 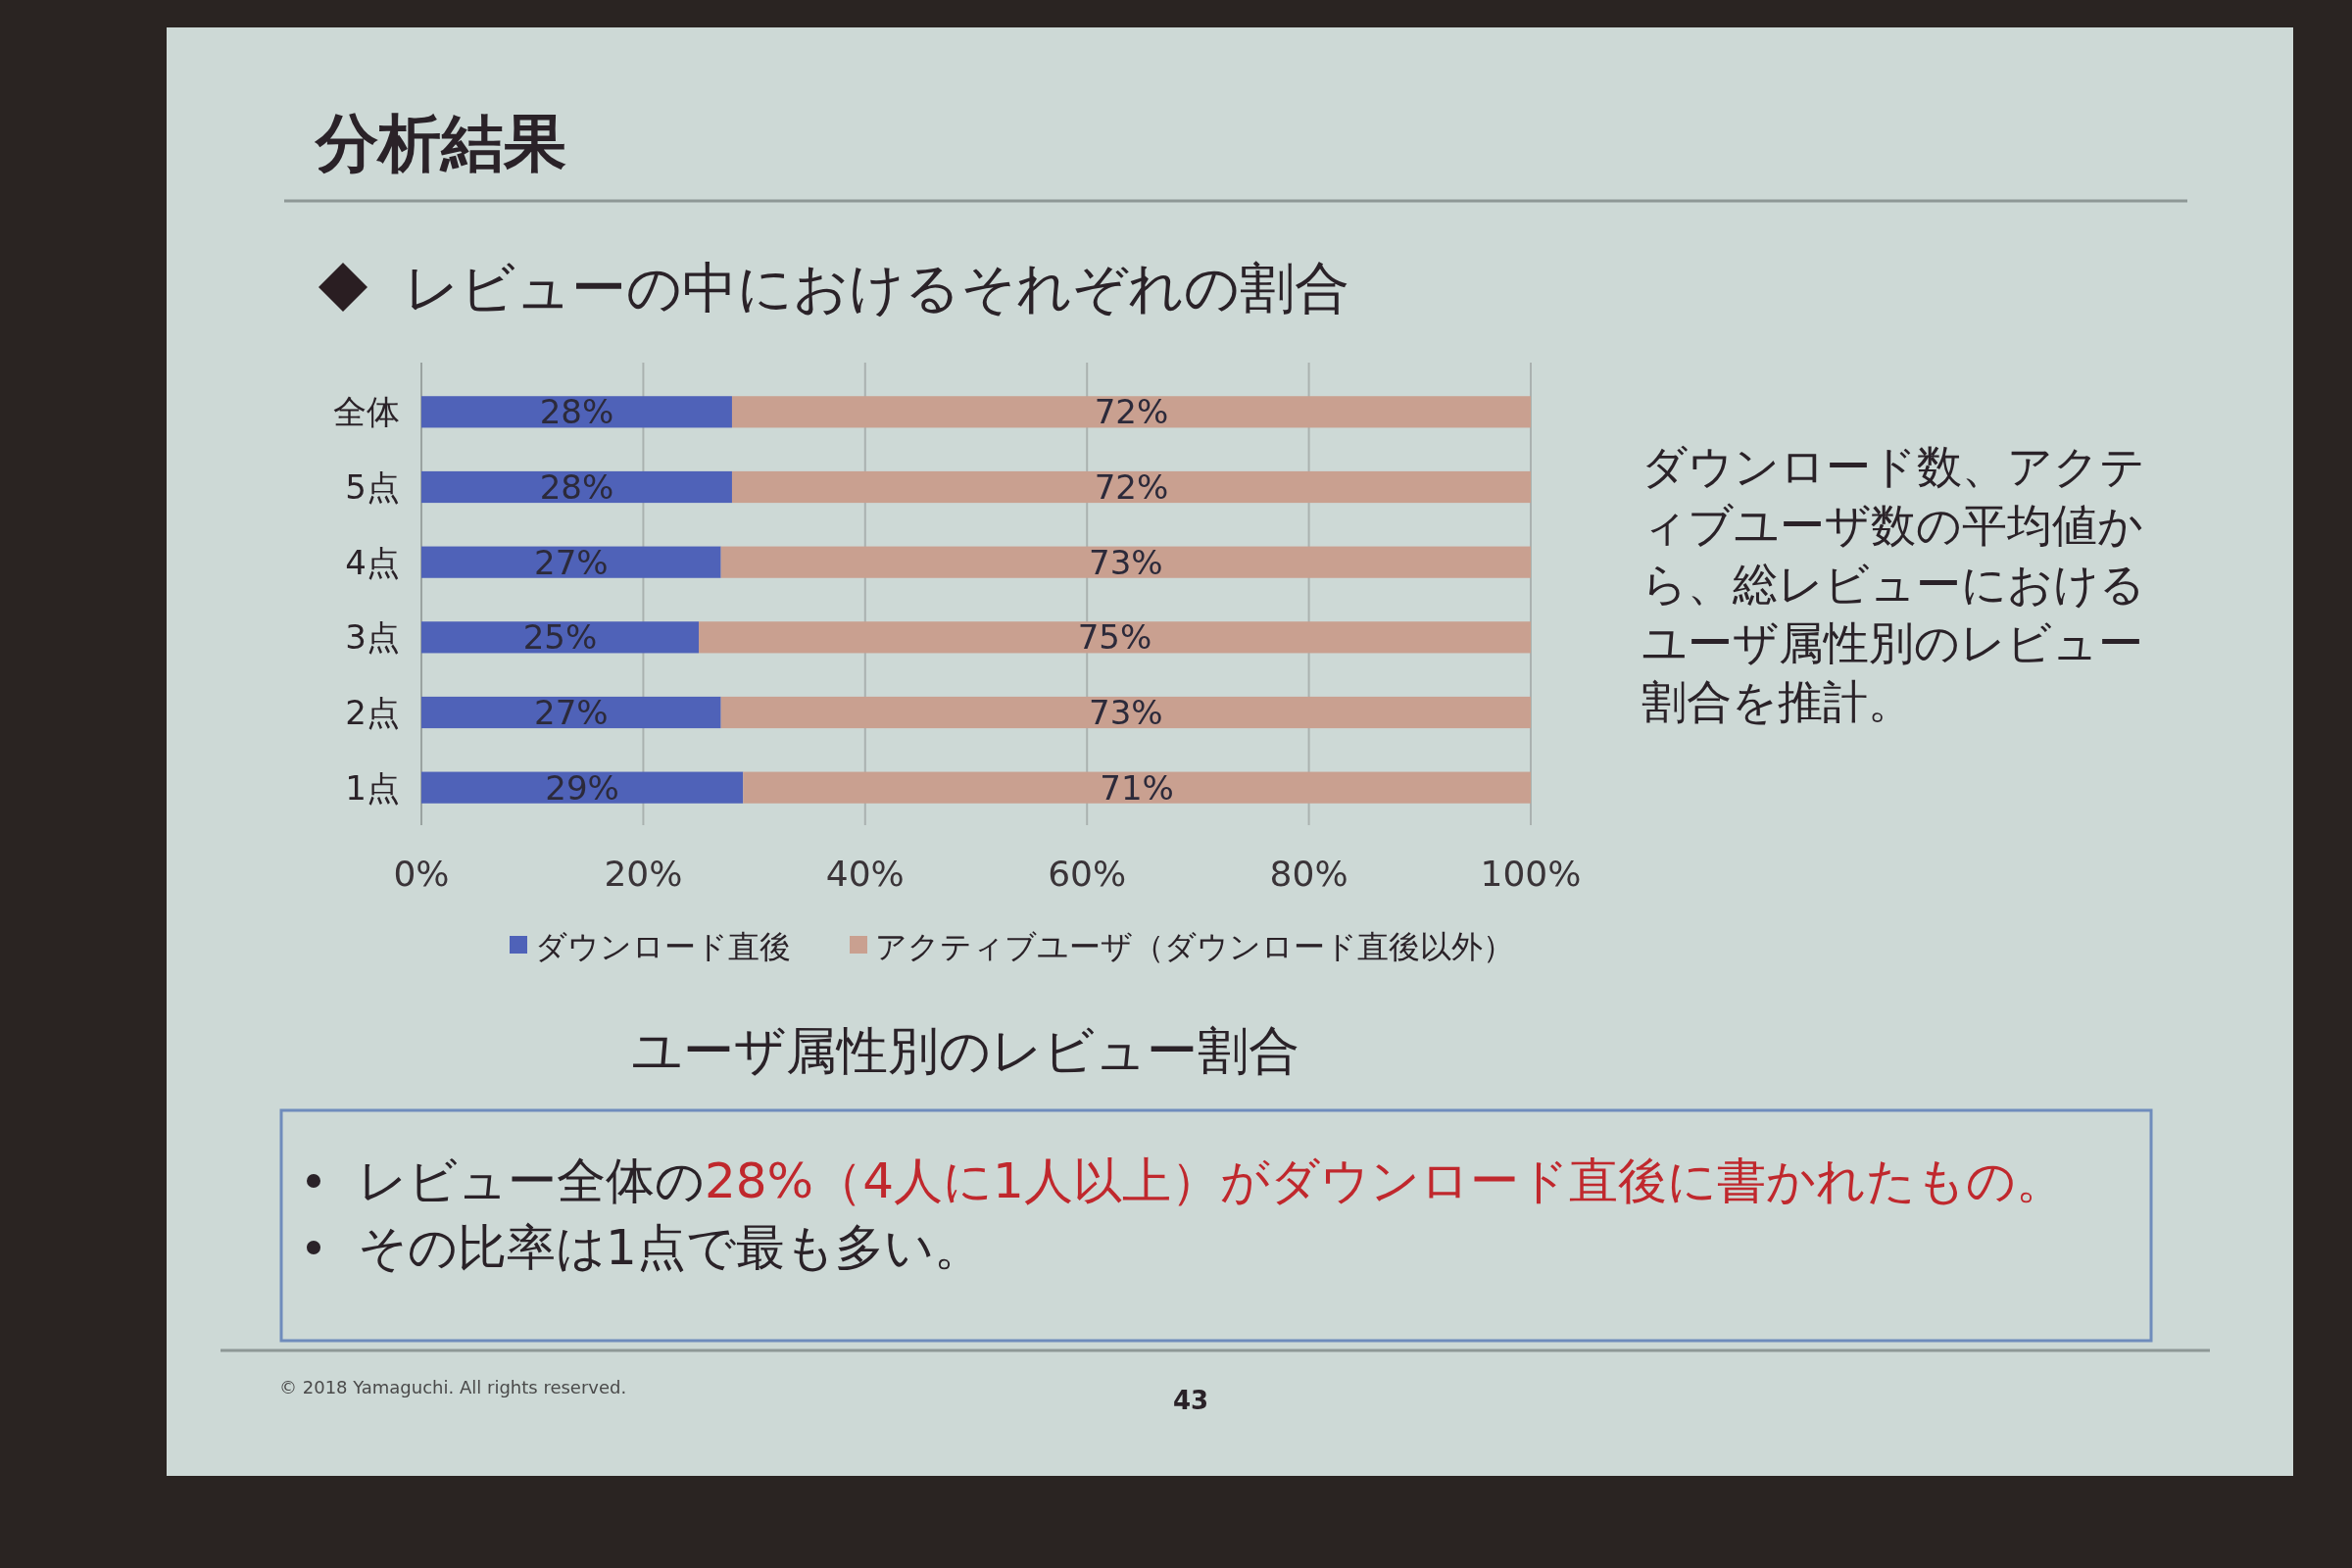 I want to click on data-label: 25%, so click(x=560, y=637).